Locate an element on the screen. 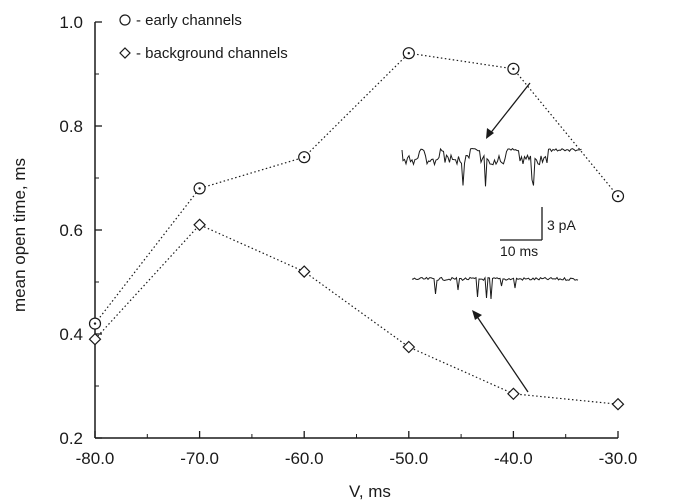 The image size is (676, 503). y-tick-label: 1.0 is located at coordinates (71, 22).